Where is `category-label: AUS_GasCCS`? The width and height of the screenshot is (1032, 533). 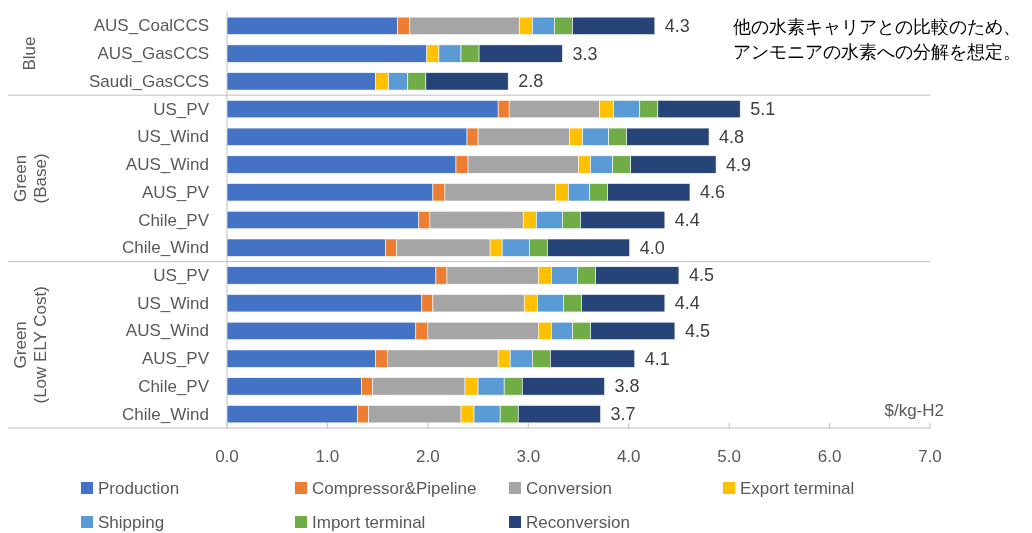
category-label: AUS_GasCCS is located at coordinates (153, 54).